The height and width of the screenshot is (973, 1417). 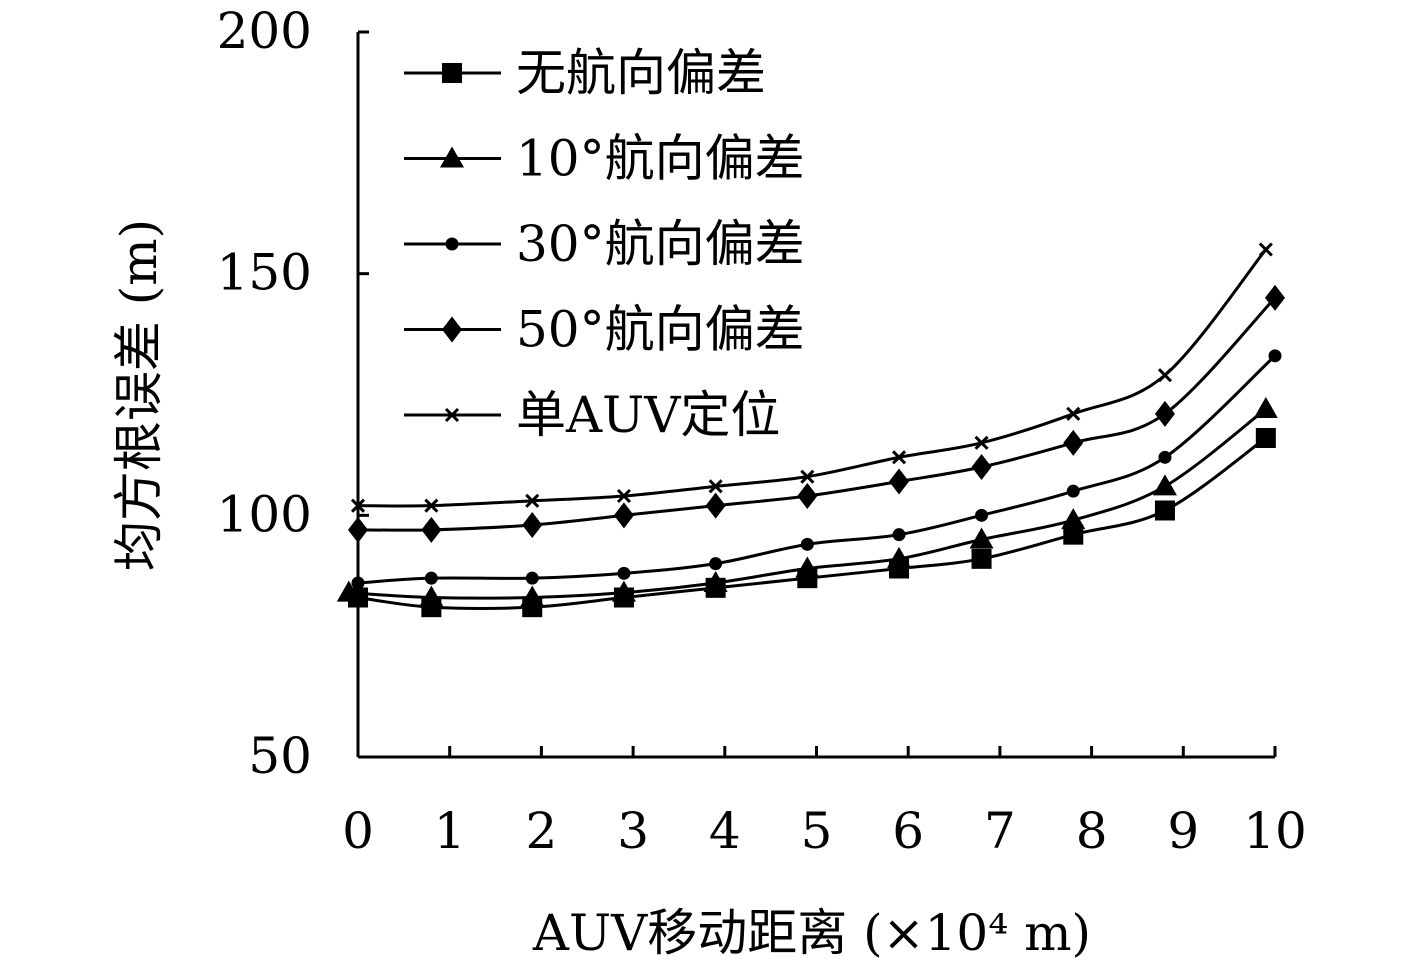 I want to click on legend-x-marker, so click(x=452, y=415).